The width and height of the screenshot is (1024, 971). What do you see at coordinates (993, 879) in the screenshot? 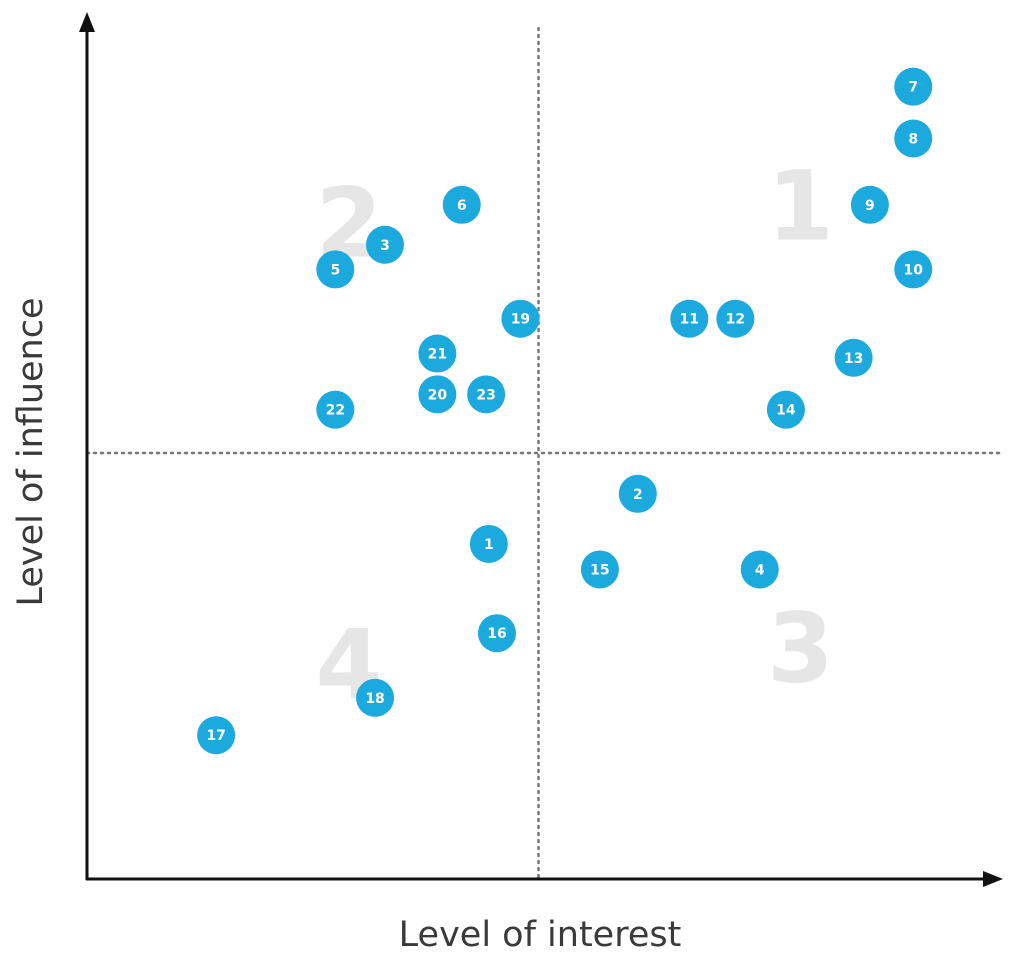
I see `x-axis-arrow-icon` at bounding box center [993, 879].